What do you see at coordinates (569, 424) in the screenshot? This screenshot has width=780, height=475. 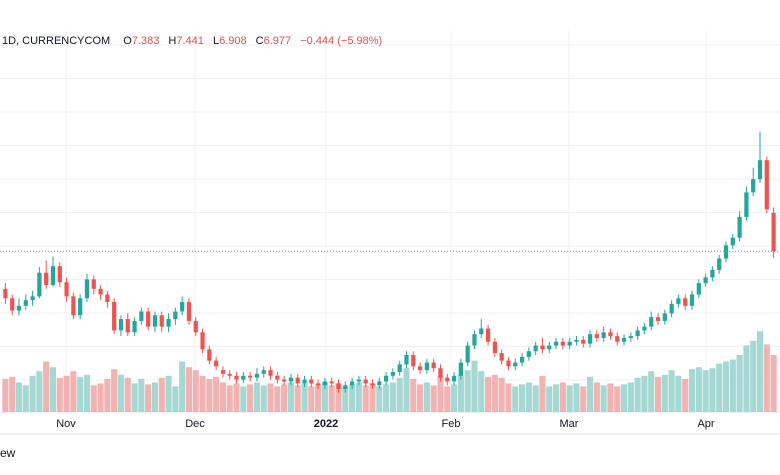 I see `x-tick-label: Mar` at bounding box center [569, 424].